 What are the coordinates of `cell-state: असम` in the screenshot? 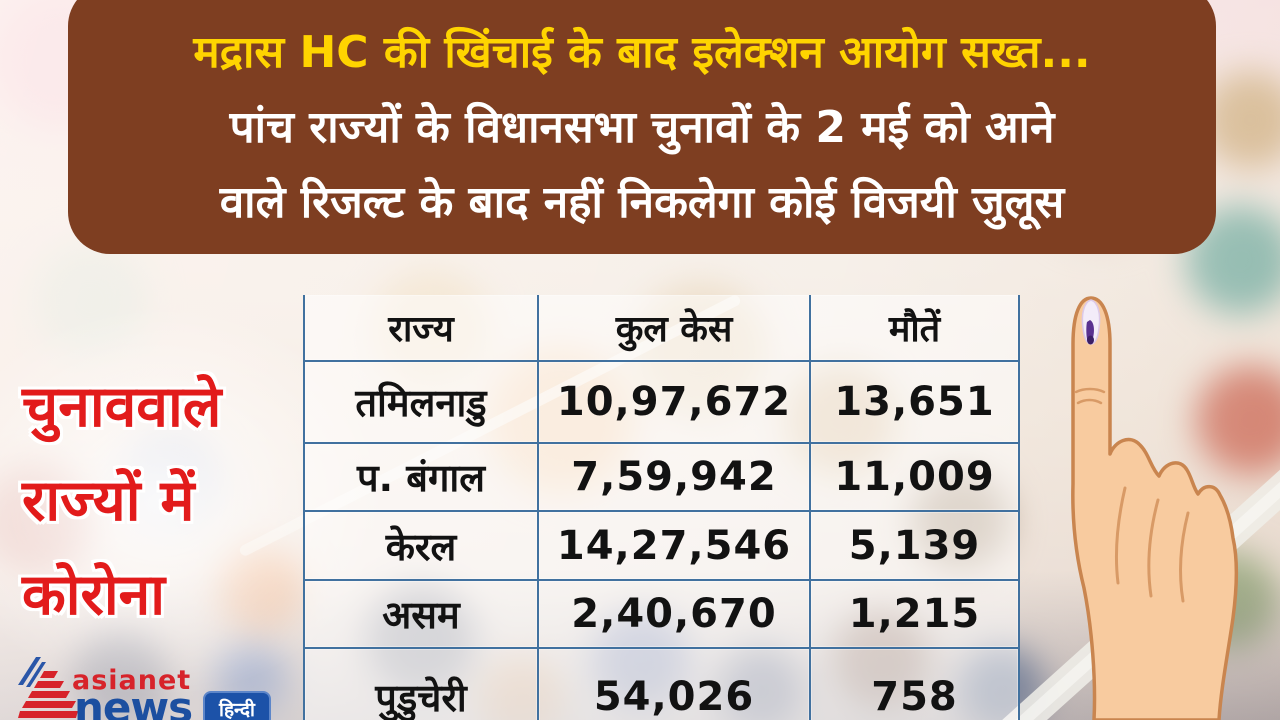 It's located at (421, 614).